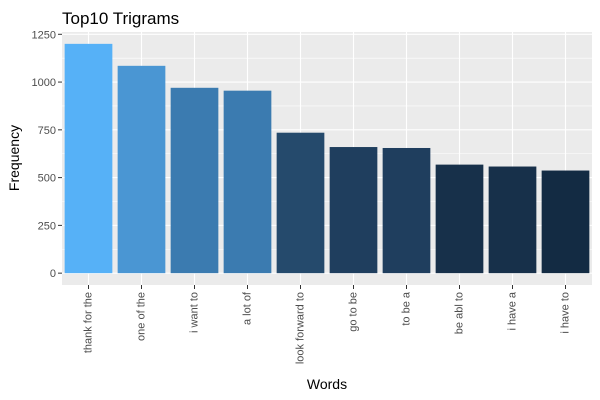 Image resolution: width=600 pixels, height=400 pixels. I want to click on x-tick-label: a lot of, so click(248, 308).